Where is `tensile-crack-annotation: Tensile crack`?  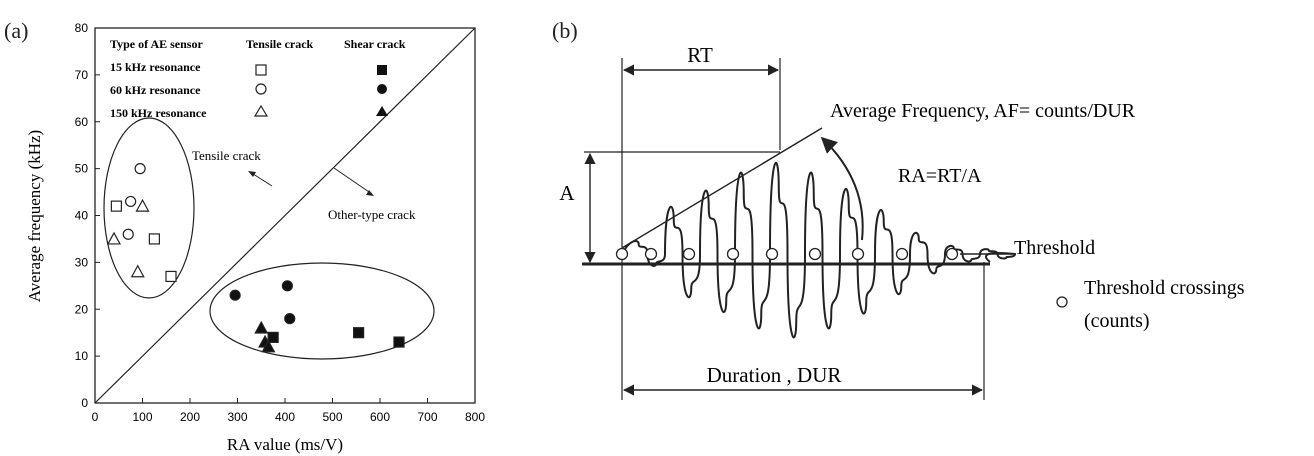
tensile-crack-annotation: Tensile crack is located at coordinates (226, 155).